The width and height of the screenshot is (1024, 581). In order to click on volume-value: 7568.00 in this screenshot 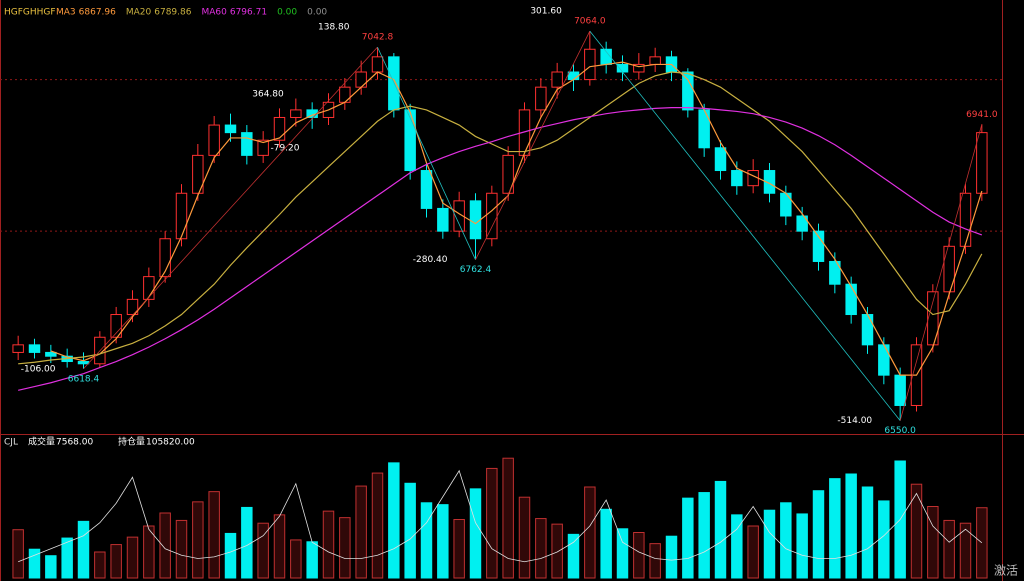, I will do `click(74, 443)`.